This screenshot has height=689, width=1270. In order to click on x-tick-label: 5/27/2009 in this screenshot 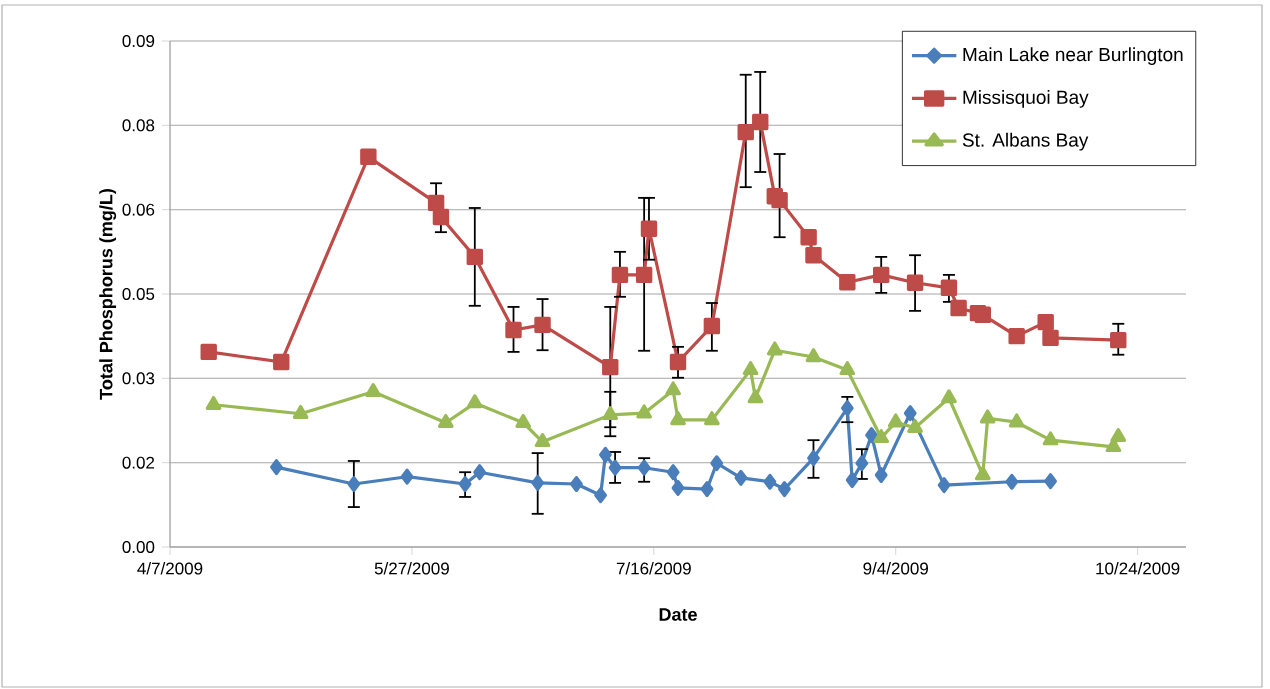, I will do `click(411, 568)`.